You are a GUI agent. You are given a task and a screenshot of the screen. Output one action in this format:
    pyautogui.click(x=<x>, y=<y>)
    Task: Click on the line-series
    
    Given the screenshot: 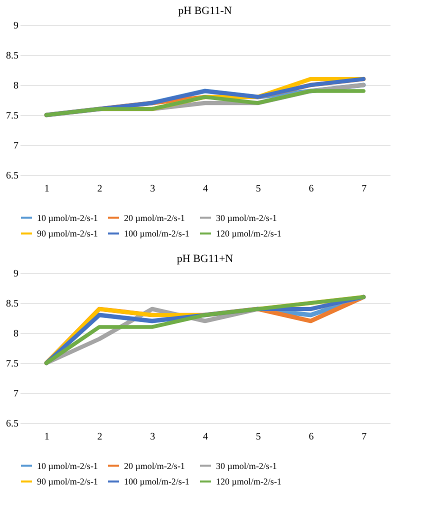 What is the action you would take?
    pyautogui.click(x=205, y=103)
    